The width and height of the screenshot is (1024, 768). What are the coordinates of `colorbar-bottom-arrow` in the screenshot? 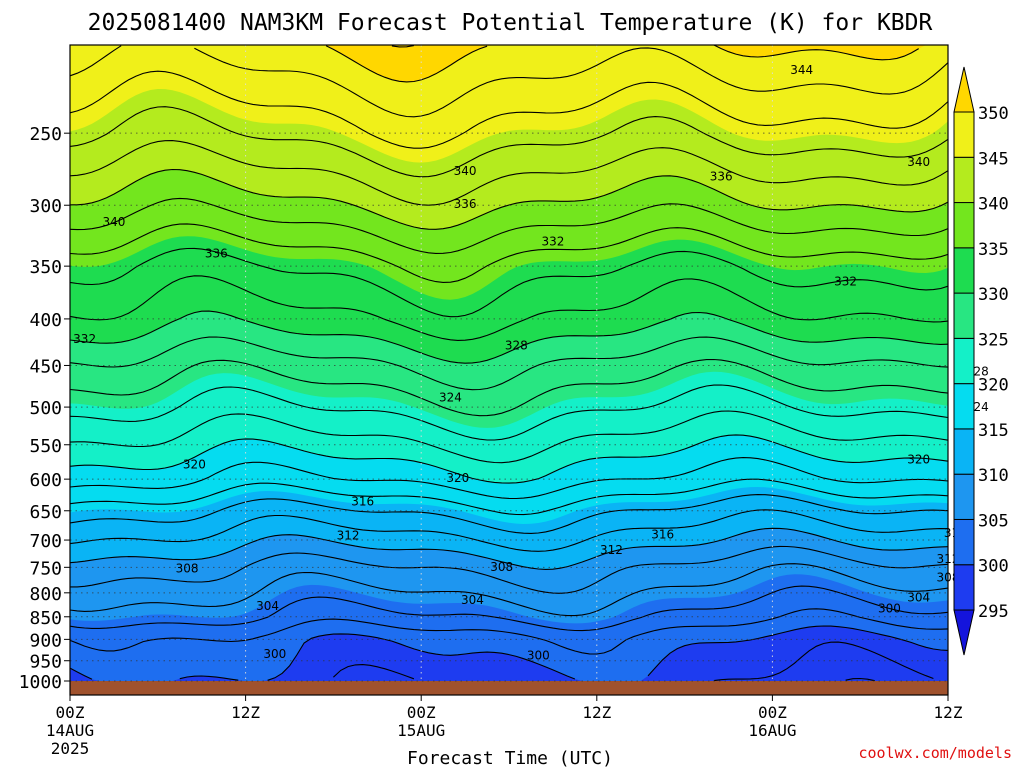 It's located at (964, 632).